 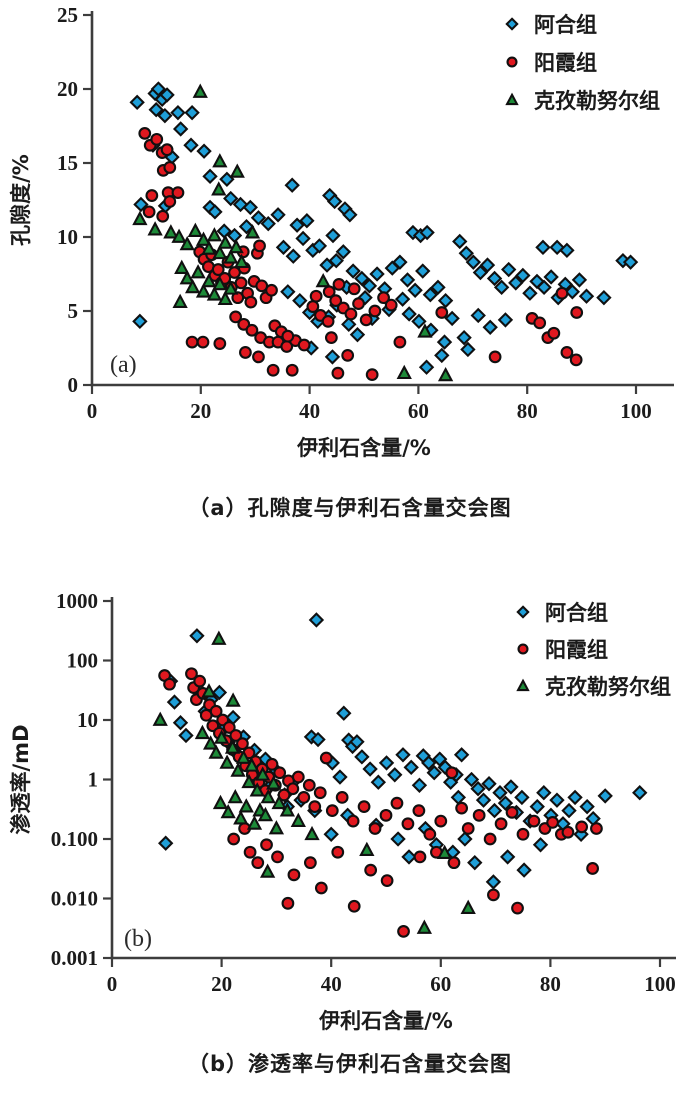 What do you see at coordinates (350, 1064) in the screenshot?
I see `caption-chart-b: （b）渗透率与伊利石含量交会图` at bounding box center [350, 1064].